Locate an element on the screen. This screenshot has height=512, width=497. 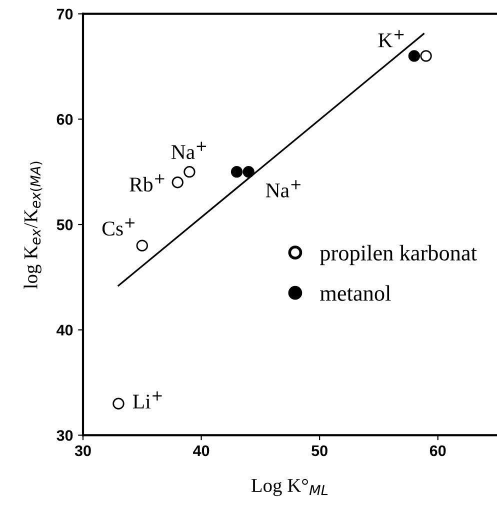
x-axis-title: Log K°$_{ML}$ is located at coordinates (289, 487).